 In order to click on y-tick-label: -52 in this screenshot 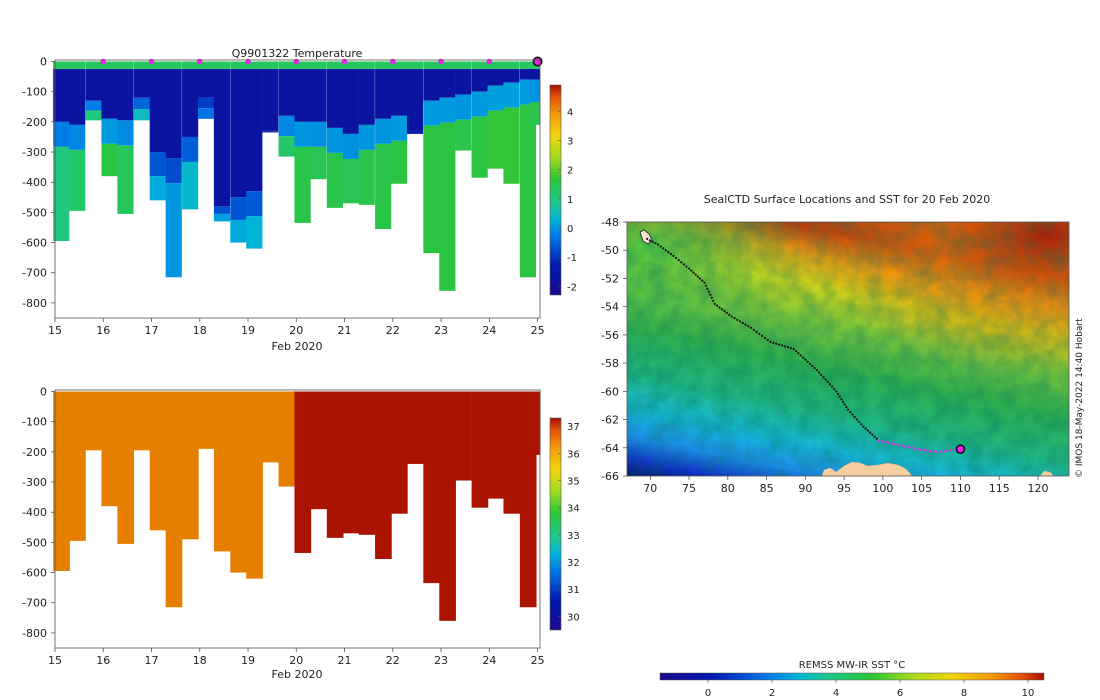, I will do `click(610, 278)`.